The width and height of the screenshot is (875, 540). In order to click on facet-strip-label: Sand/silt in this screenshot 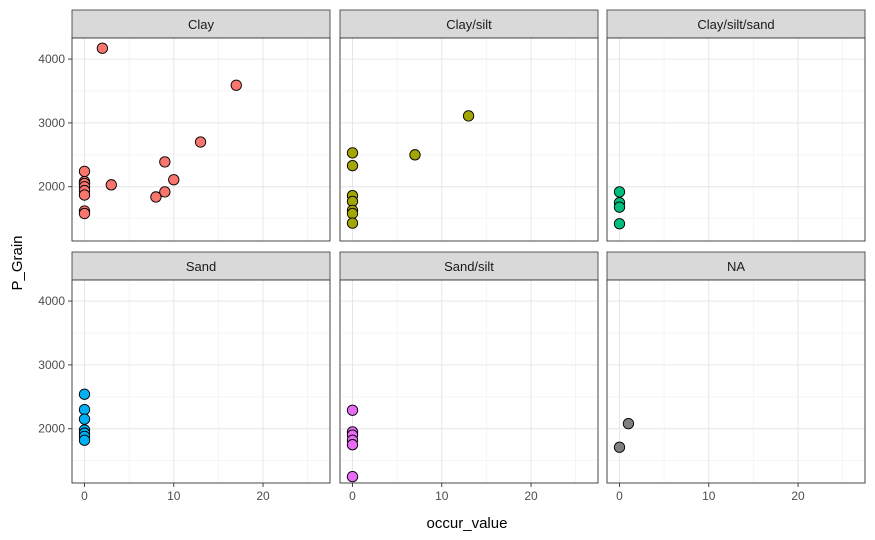, I will do `click(469, 266)`.